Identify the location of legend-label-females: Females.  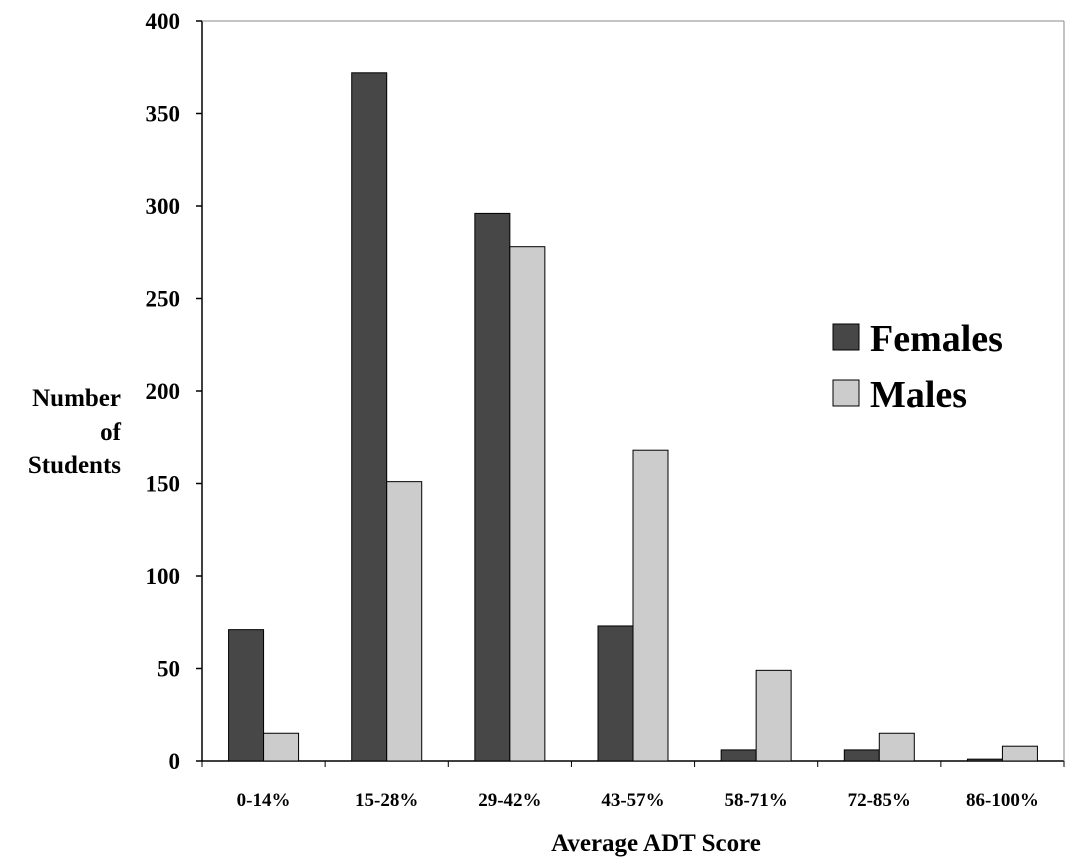
(936, 339).